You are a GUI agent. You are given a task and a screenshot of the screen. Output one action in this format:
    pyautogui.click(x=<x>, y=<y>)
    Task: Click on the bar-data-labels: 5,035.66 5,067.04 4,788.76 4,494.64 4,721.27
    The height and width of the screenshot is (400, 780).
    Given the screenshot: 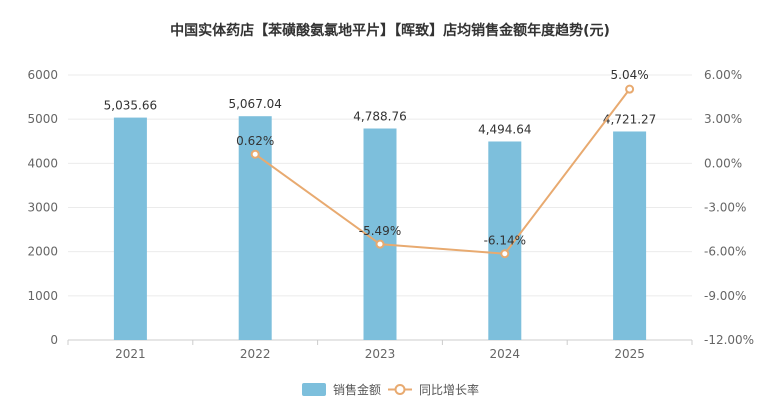 What is the action you would take?
    pyautogui.click(x=380, y=116)
    